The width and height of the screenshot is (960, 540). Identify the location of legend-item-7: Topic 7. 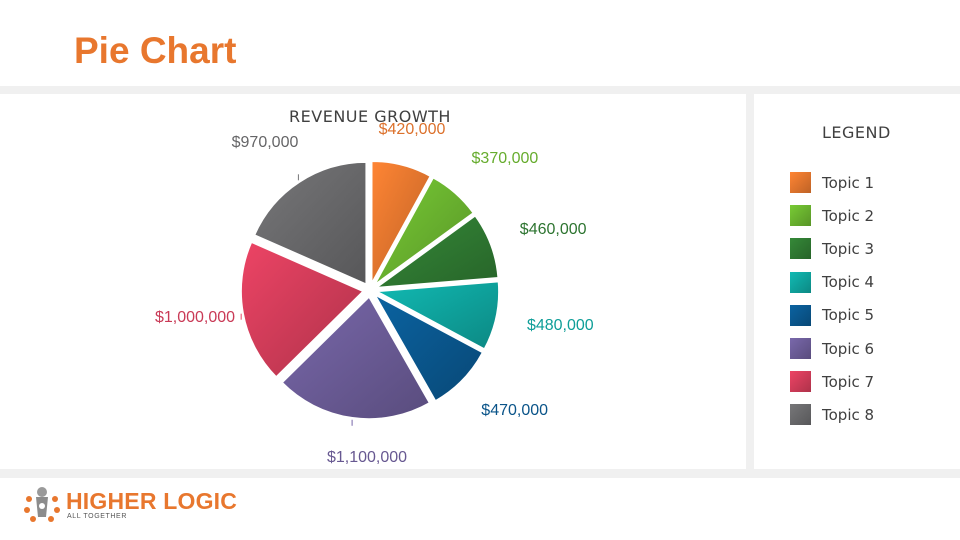
(832, 381).